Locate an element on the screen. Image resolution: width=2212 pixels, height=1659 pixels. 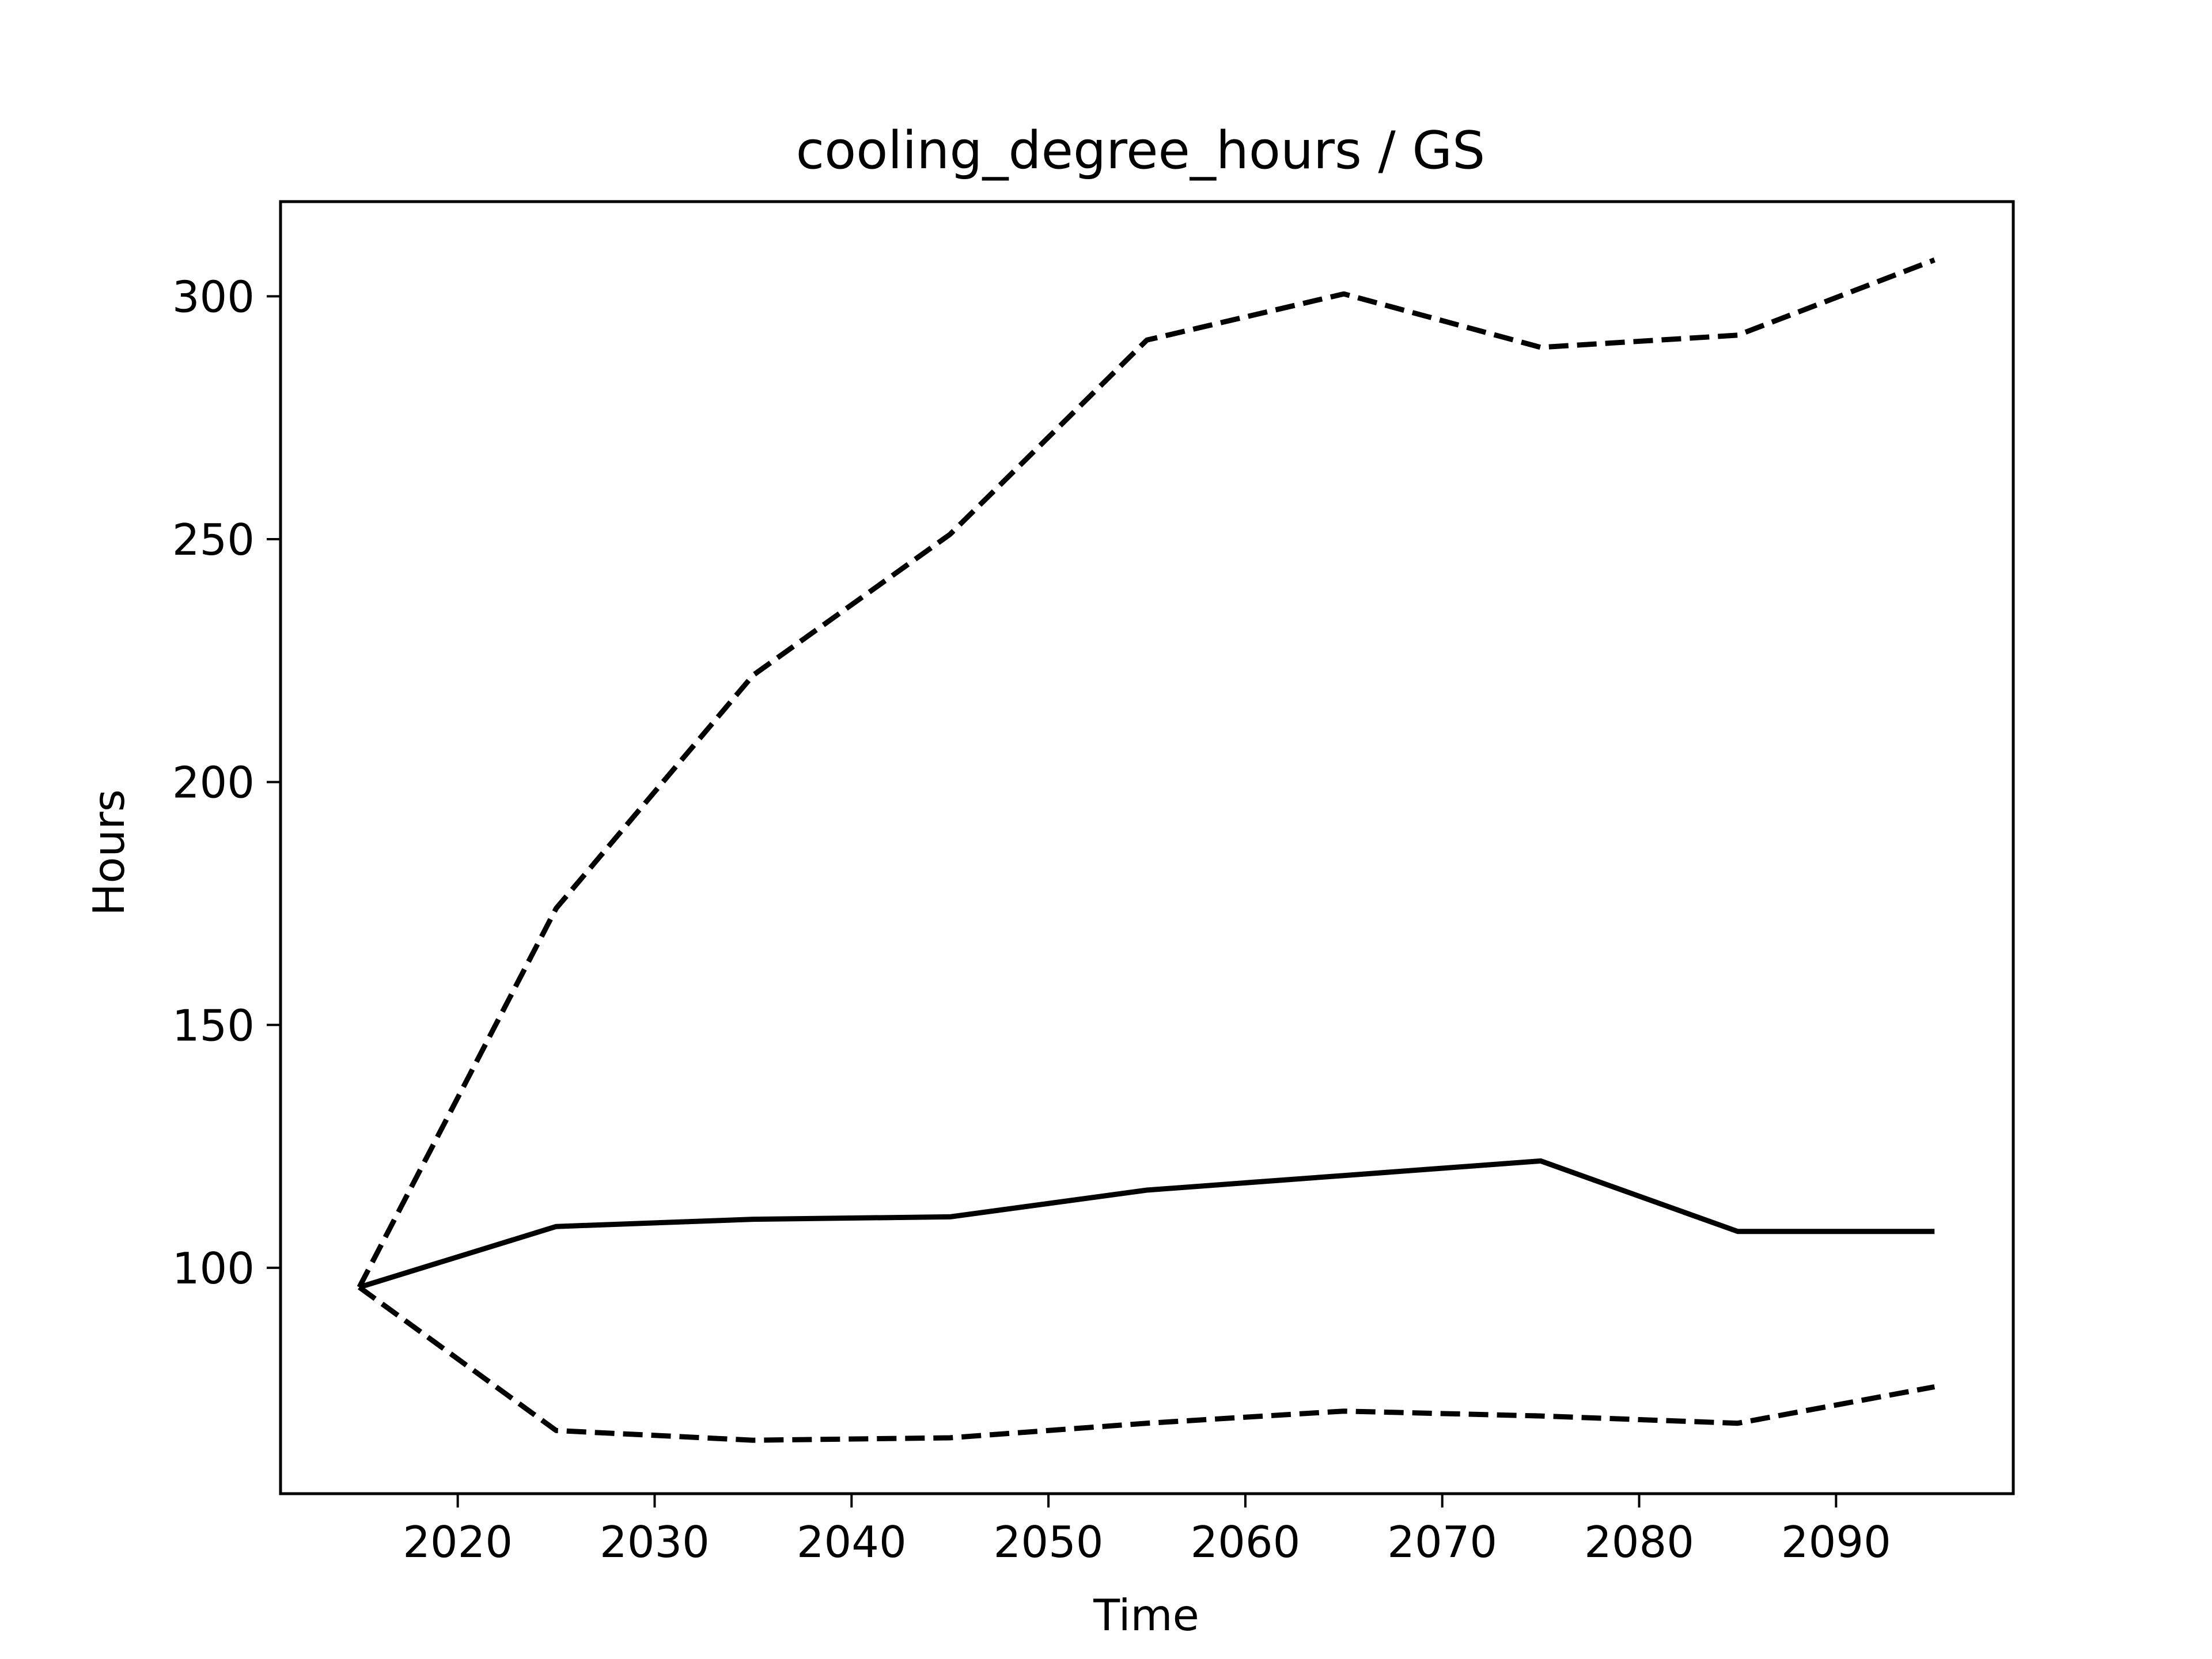
chart-title: cooling_degree_hours / GS is located at coordinates (1141, 150).